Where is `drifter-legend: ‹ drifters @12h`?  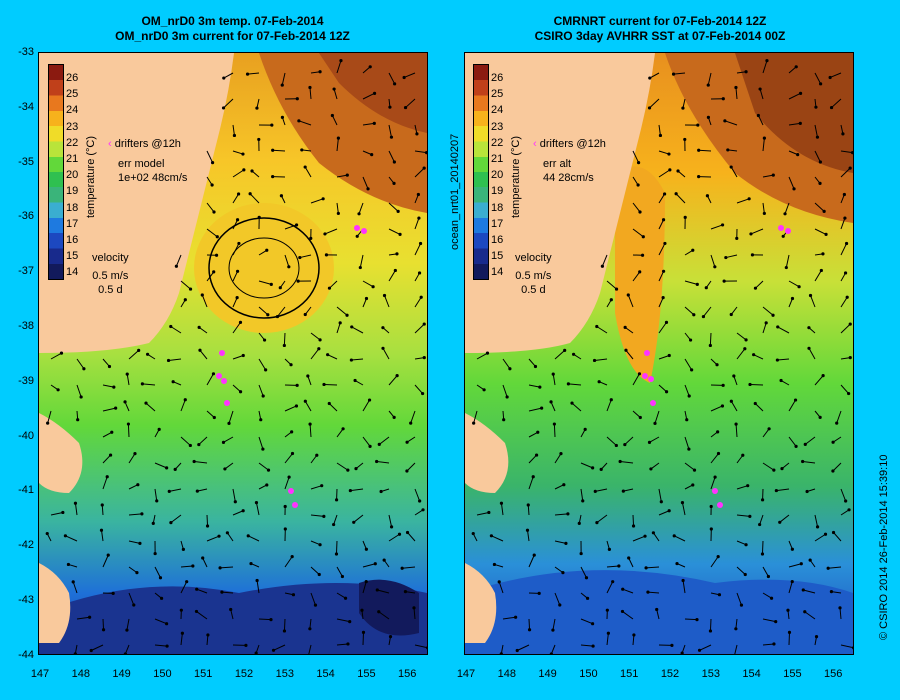 drifter-legend: ‹ drifters @12h is located at coordinates (569, 144).